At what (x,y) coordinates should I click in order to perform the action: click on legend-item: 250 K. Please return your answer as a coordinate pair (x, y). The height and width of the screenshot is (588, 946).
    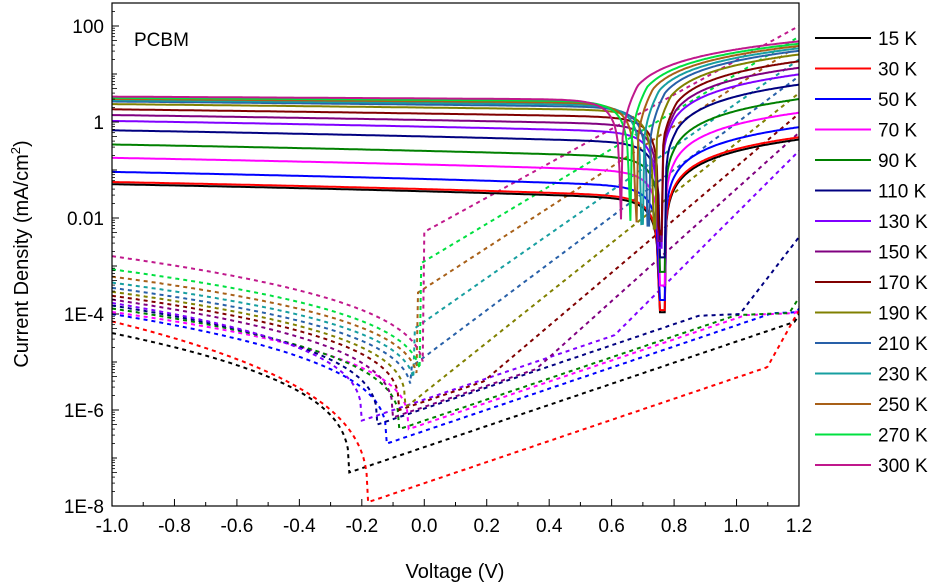
    Looking at the image, I should click on (871, 405).